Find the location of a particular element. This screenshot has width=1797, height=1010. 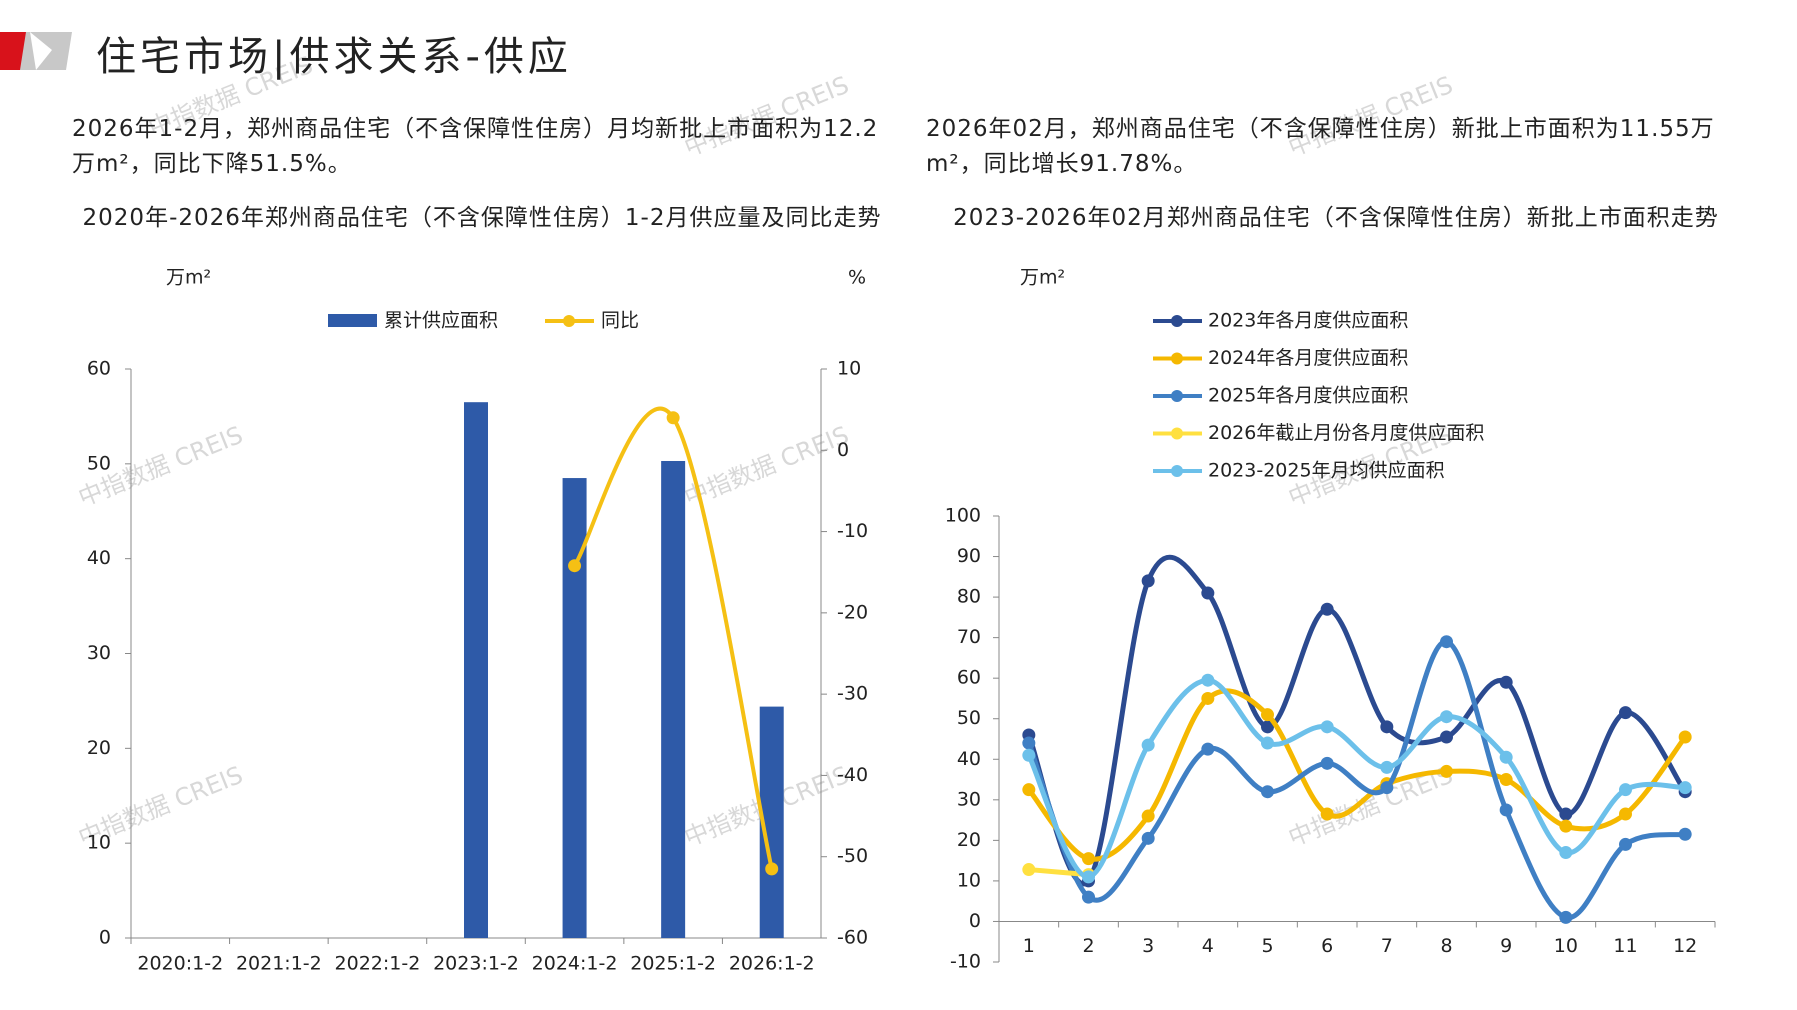

legend-label: 2025年各月度供应面积 is located at coordinates (1308, 396).